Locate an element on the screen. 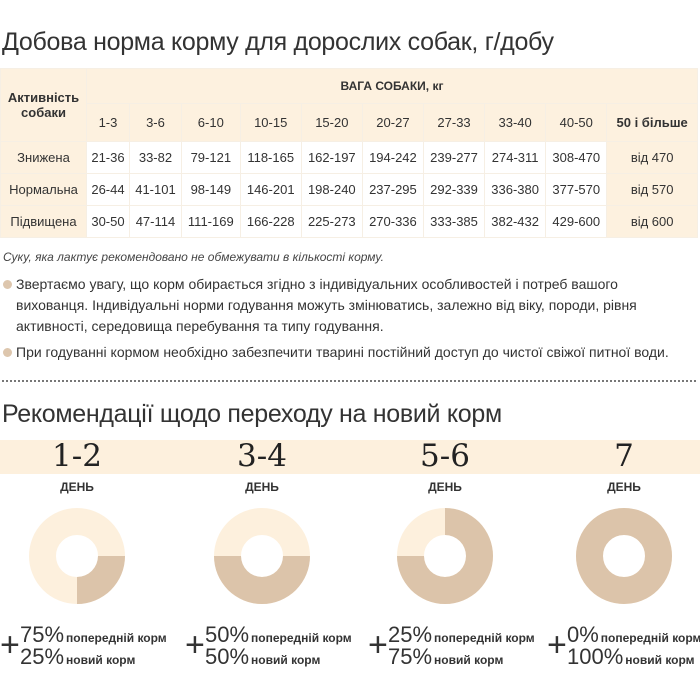  table-cell: 98-149 is located at coordinates (210, 189).